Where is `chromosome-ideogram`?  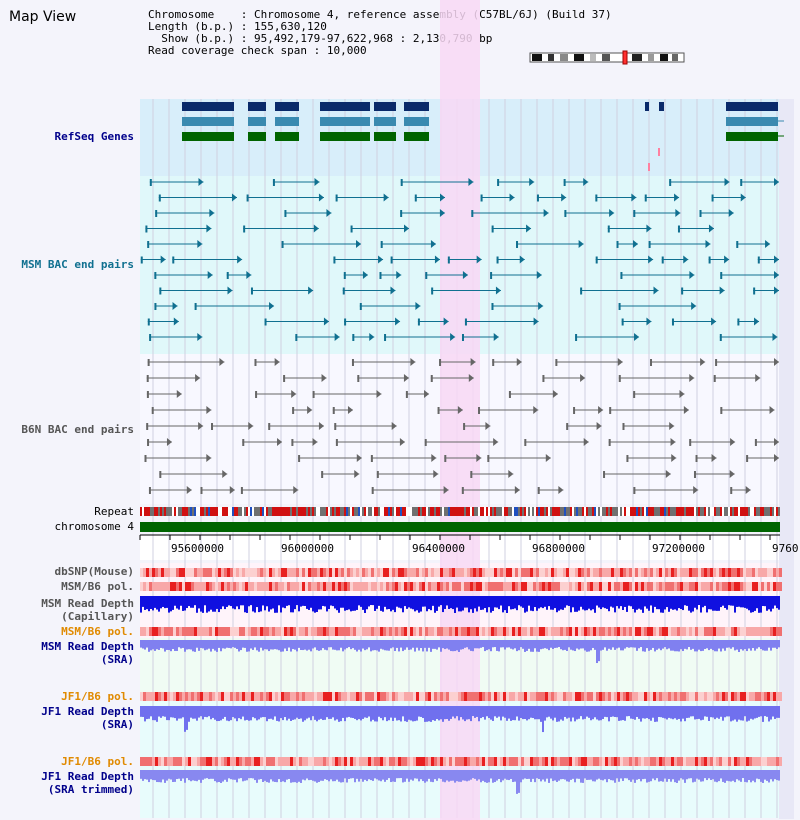 chromosome-ideogram is located at coordinates (607, 57).